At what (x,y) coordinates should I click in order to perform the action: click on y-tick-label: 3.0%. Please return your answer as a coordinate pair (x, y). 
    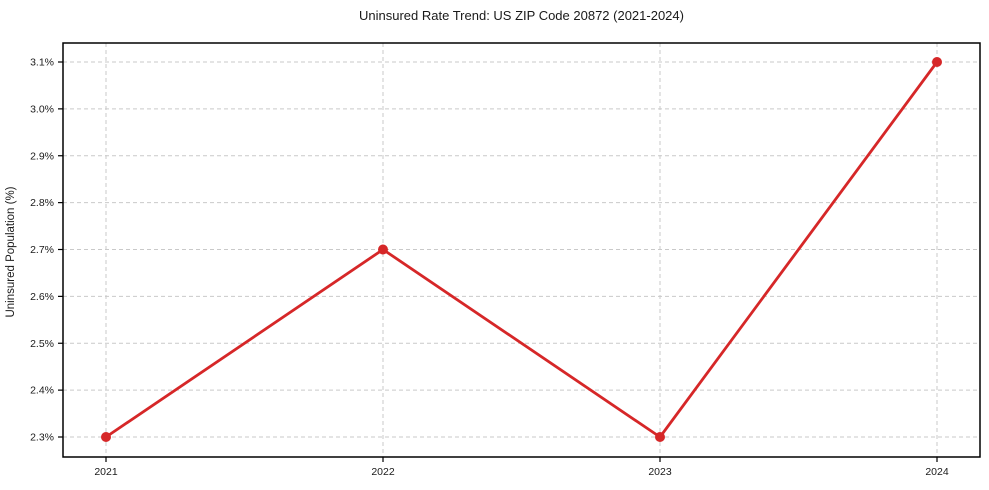
    Looking at the image, I should click on (42, 109).